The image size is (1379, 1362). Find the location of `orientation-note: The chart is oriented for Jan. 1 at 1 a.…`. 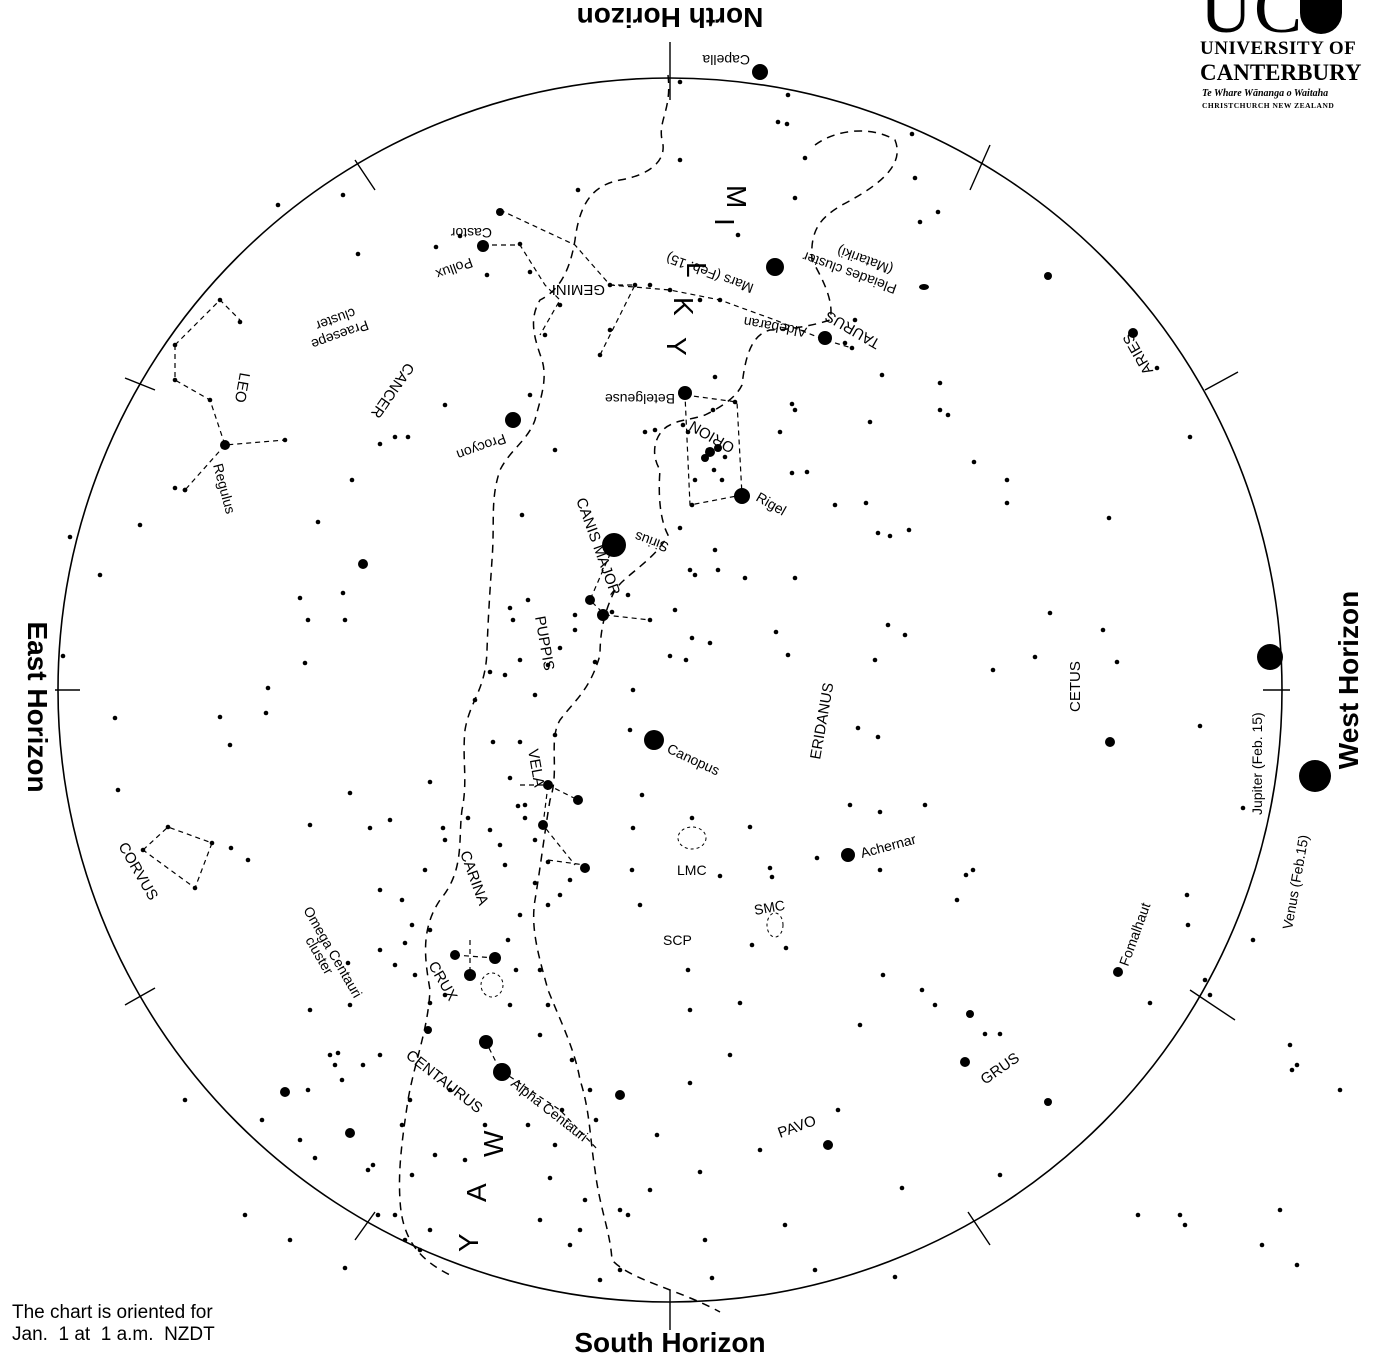

orientation-note: The chart is oriented for Jan. 1 at 1 a.… is located at coordinates (113, 1324).